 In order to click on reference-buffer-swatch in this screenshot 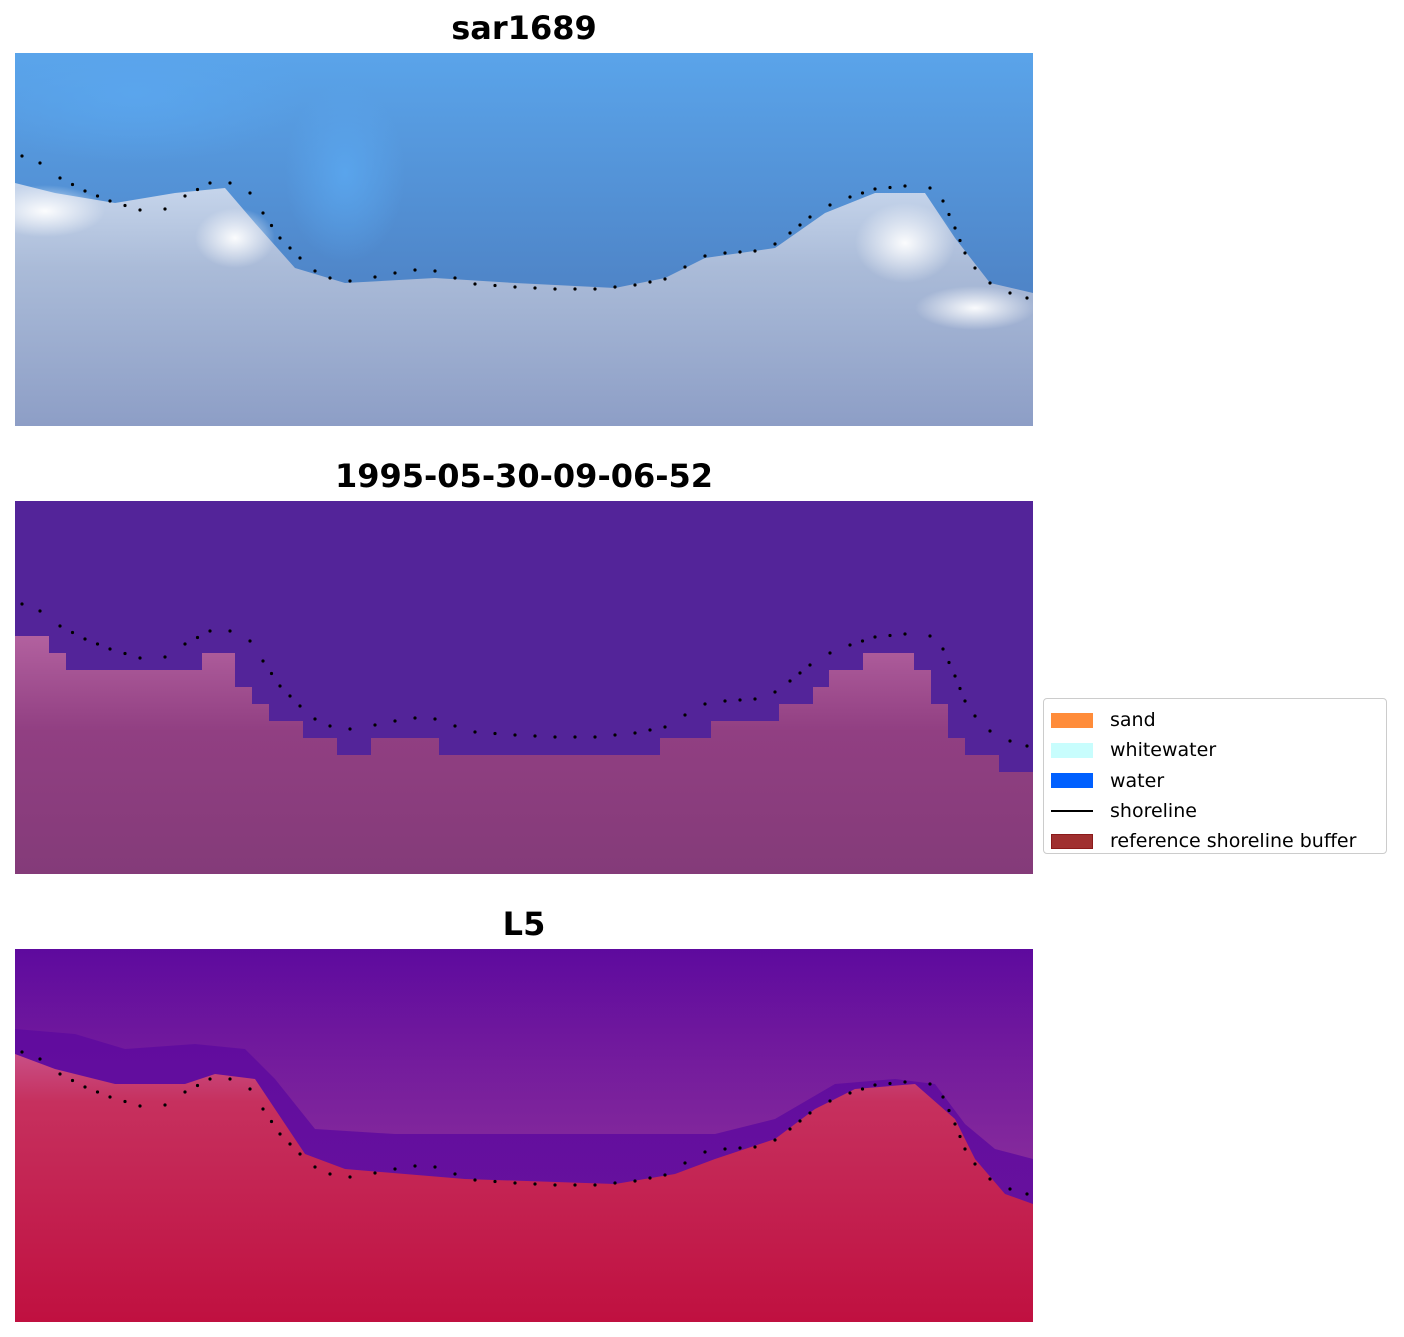, I will do `click(1072, 841)`.